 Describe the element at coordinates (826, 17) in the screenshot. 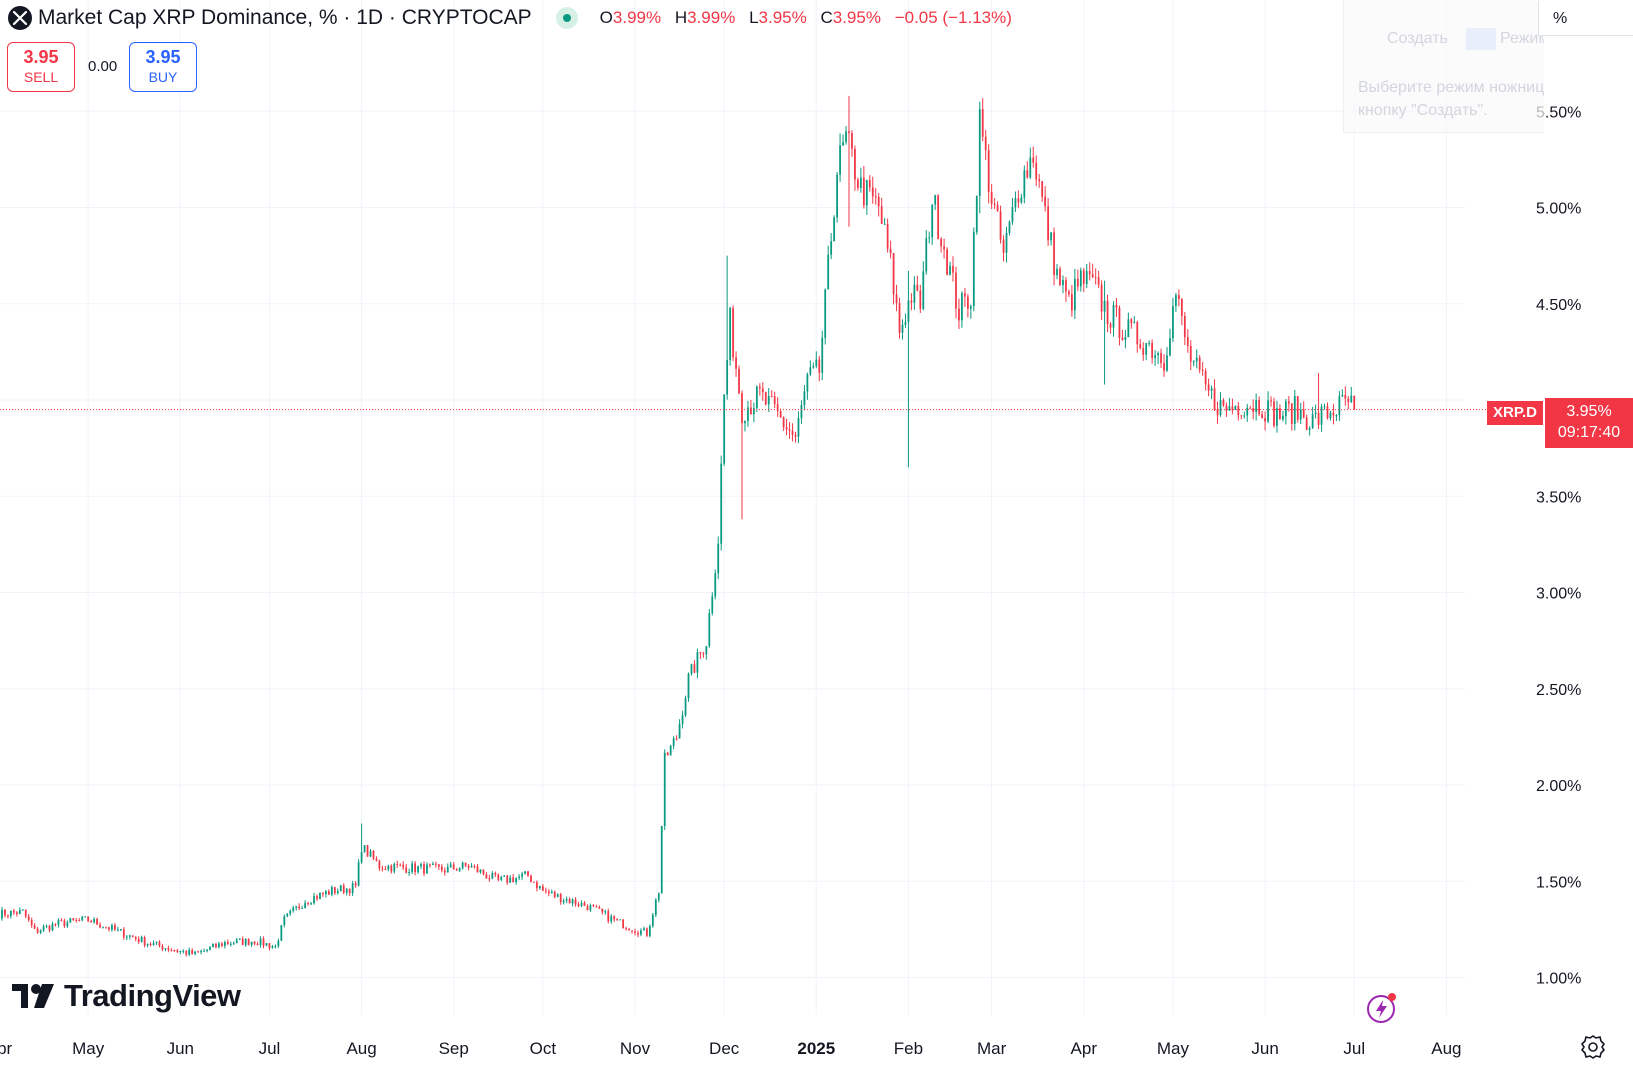

I see `close-label: C` at that location.